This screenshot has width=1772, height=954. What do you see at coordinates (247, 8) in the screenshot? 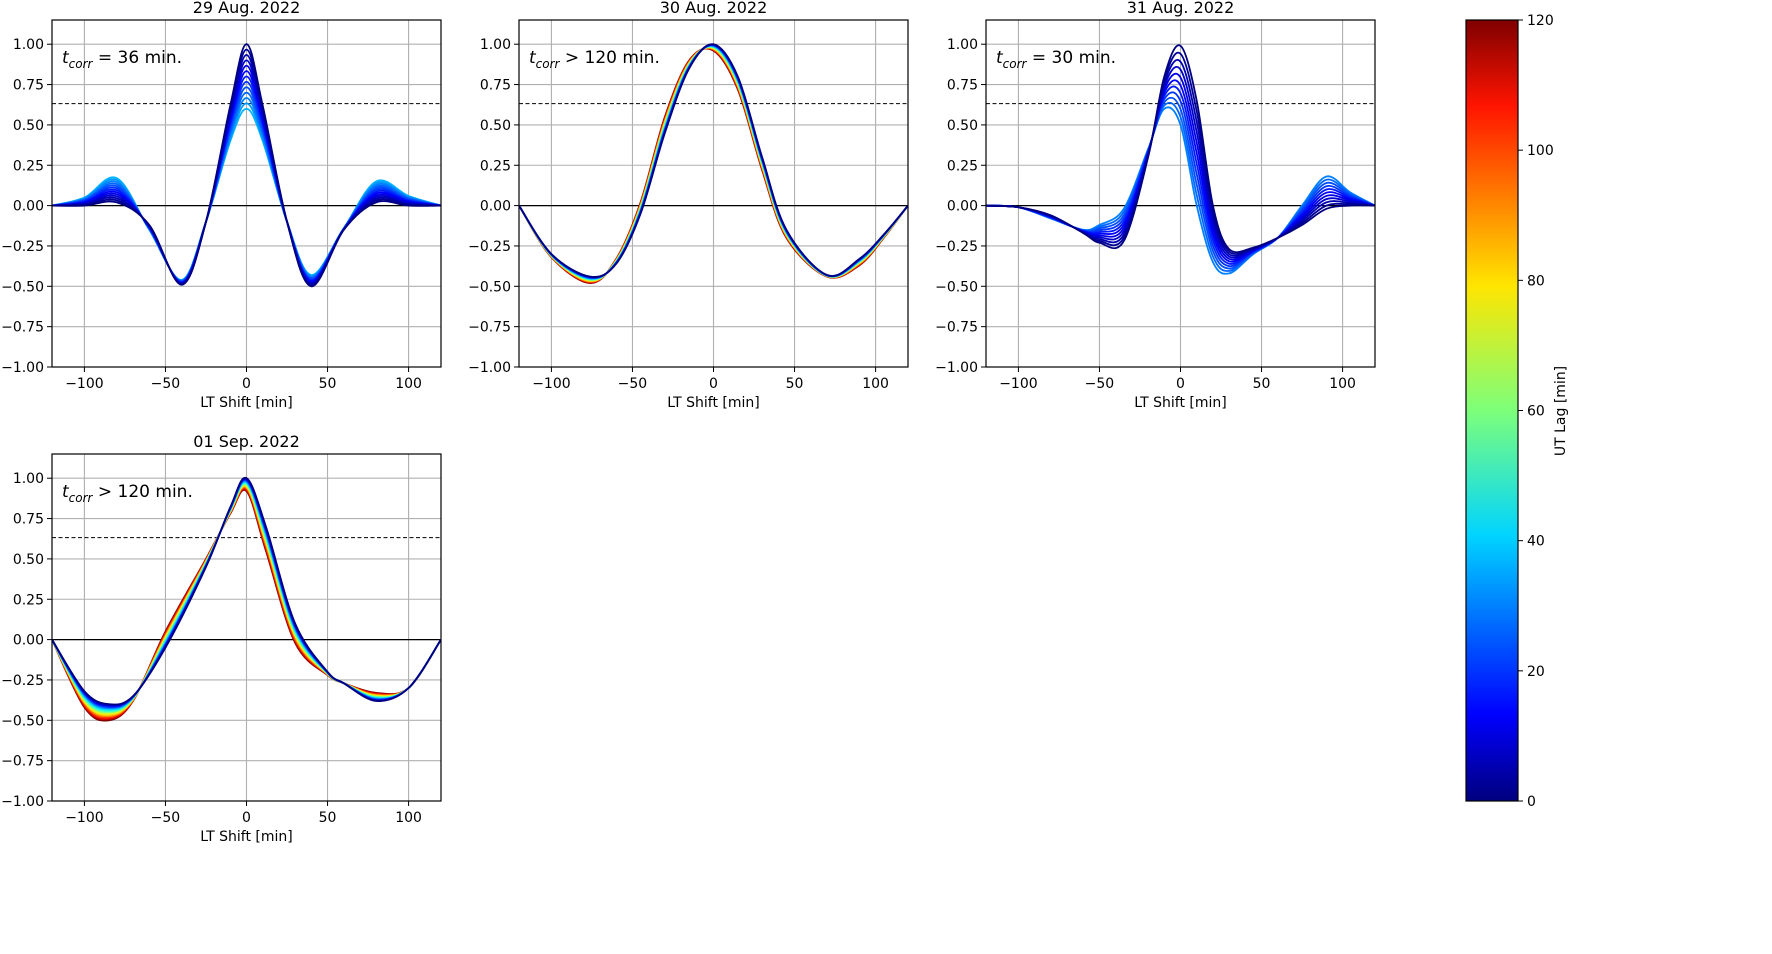
I see `subplot-title: 29 Aug. 2022` at bounding box center [247, 8].